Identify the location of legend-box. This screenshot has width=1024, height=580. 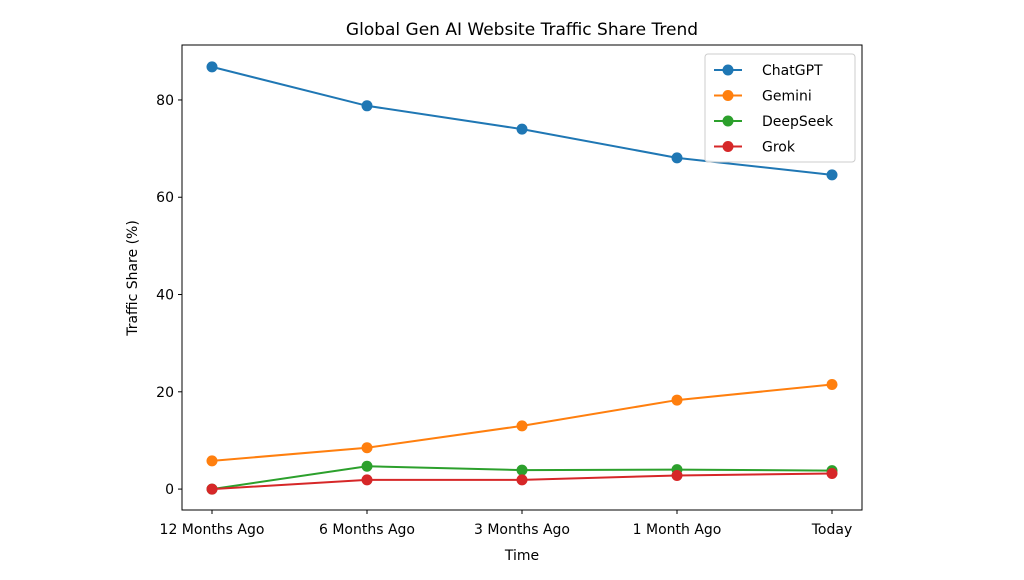
(780, 108).